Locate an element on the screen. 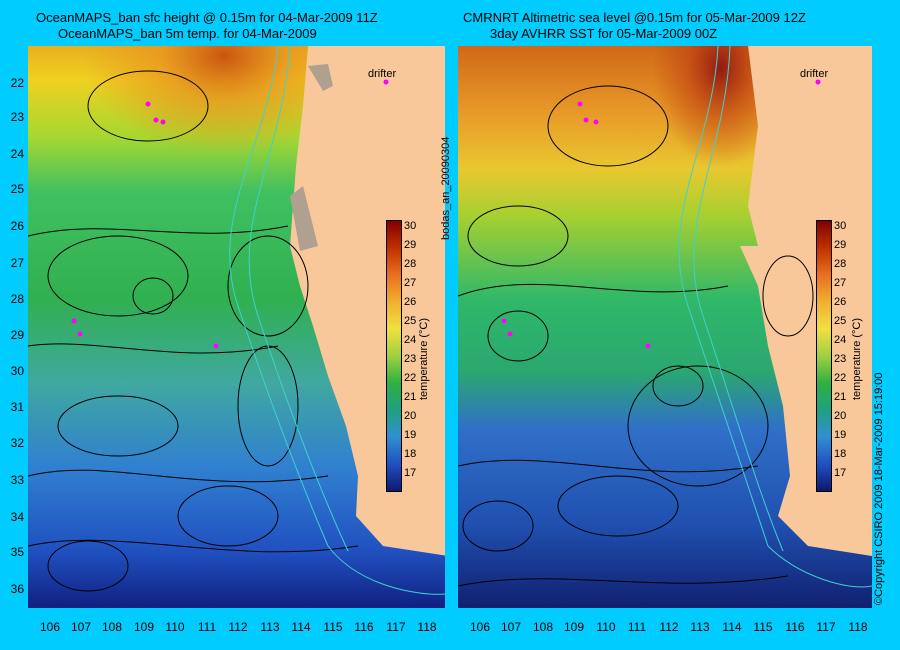 The image size is (900, 650). left-colorbar is located at coordinates (394, 356).